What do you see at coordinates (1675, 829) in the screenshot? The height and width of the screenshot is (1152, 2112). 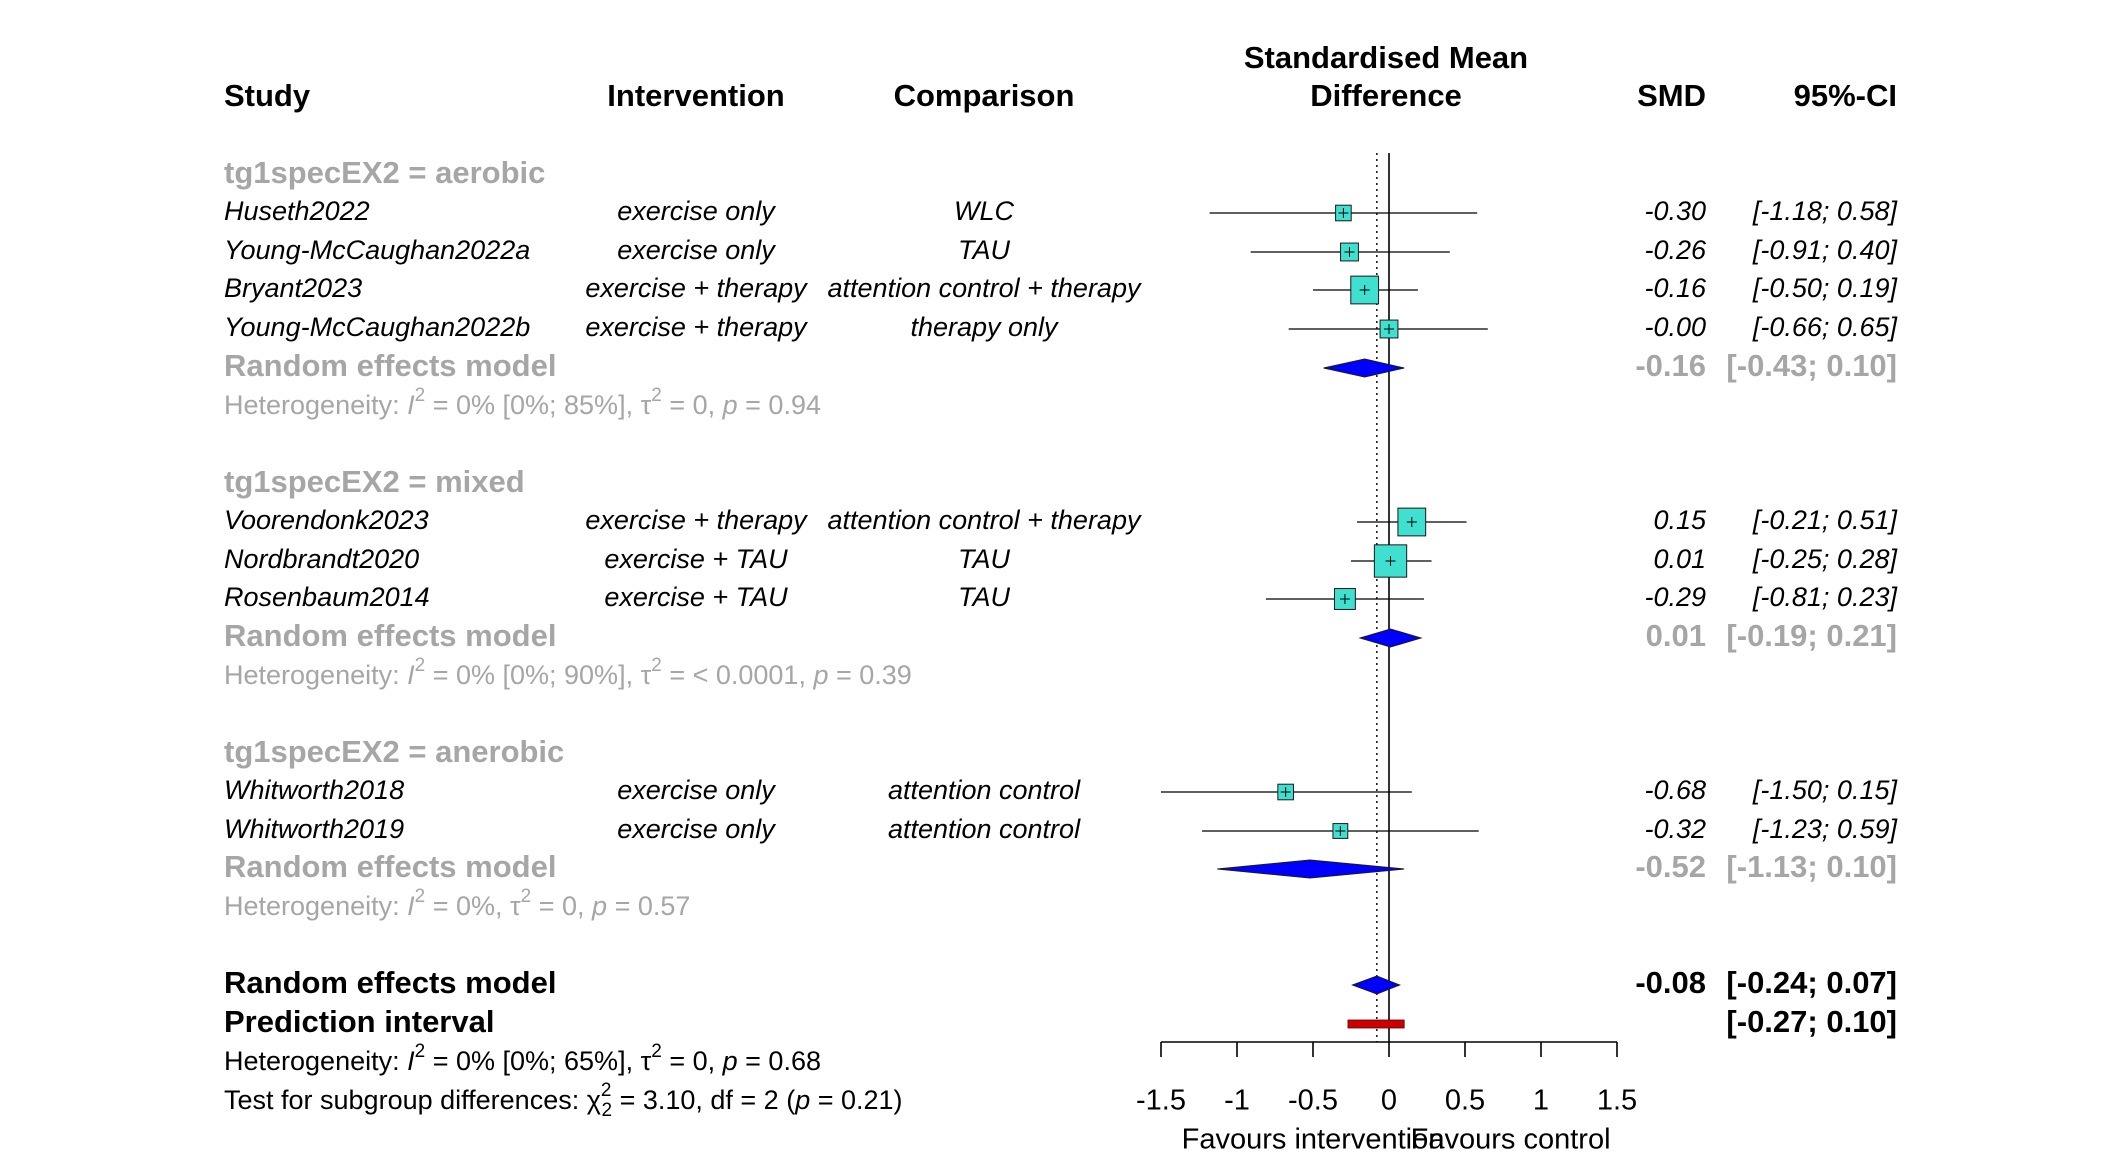 I see `study-smd: -0.32` at bounding box center [1675, 829].